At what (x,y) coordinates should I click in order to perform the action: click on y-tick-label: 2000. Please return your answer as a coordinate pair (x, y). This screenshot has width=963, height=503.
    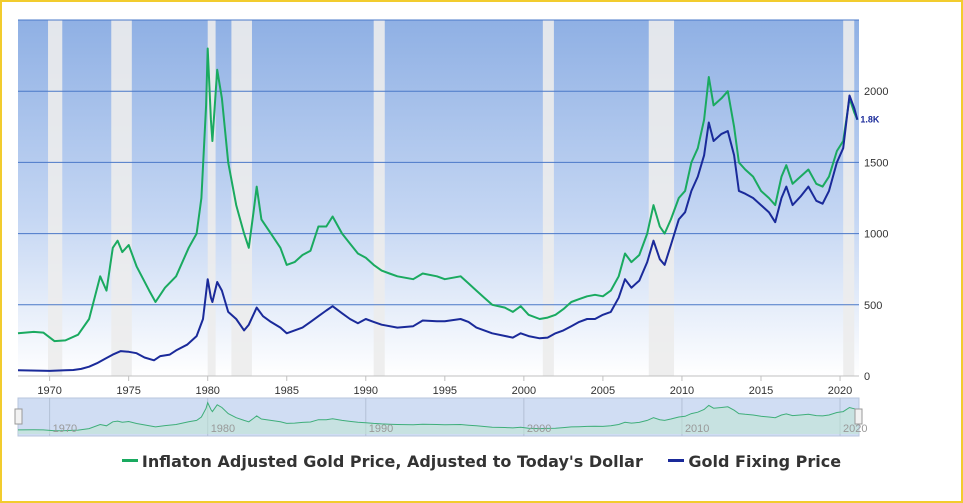
    Looking at the image, I should click on (876, 92).